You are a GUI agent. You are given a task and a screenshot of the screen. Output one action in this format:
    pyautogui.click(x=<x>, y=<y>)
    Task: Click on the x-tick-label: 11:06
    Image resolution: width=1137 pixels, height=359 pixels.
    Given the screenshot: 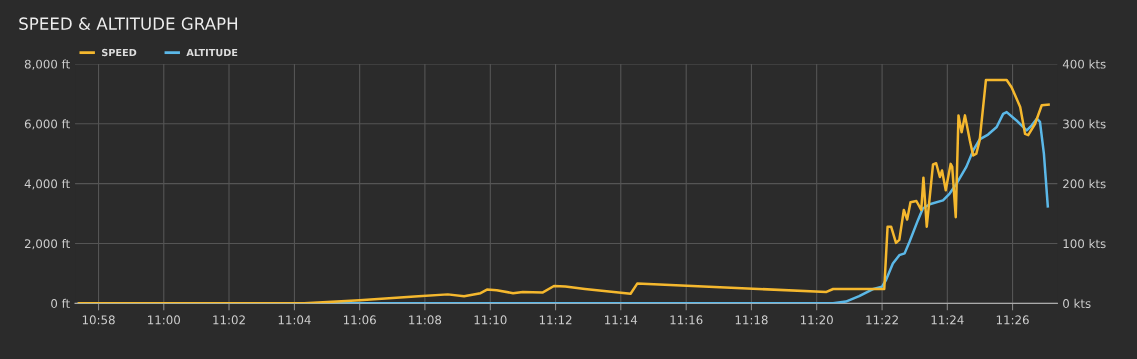 What is the action you would take?
    pyautogui.click(x=359, y=320)
    